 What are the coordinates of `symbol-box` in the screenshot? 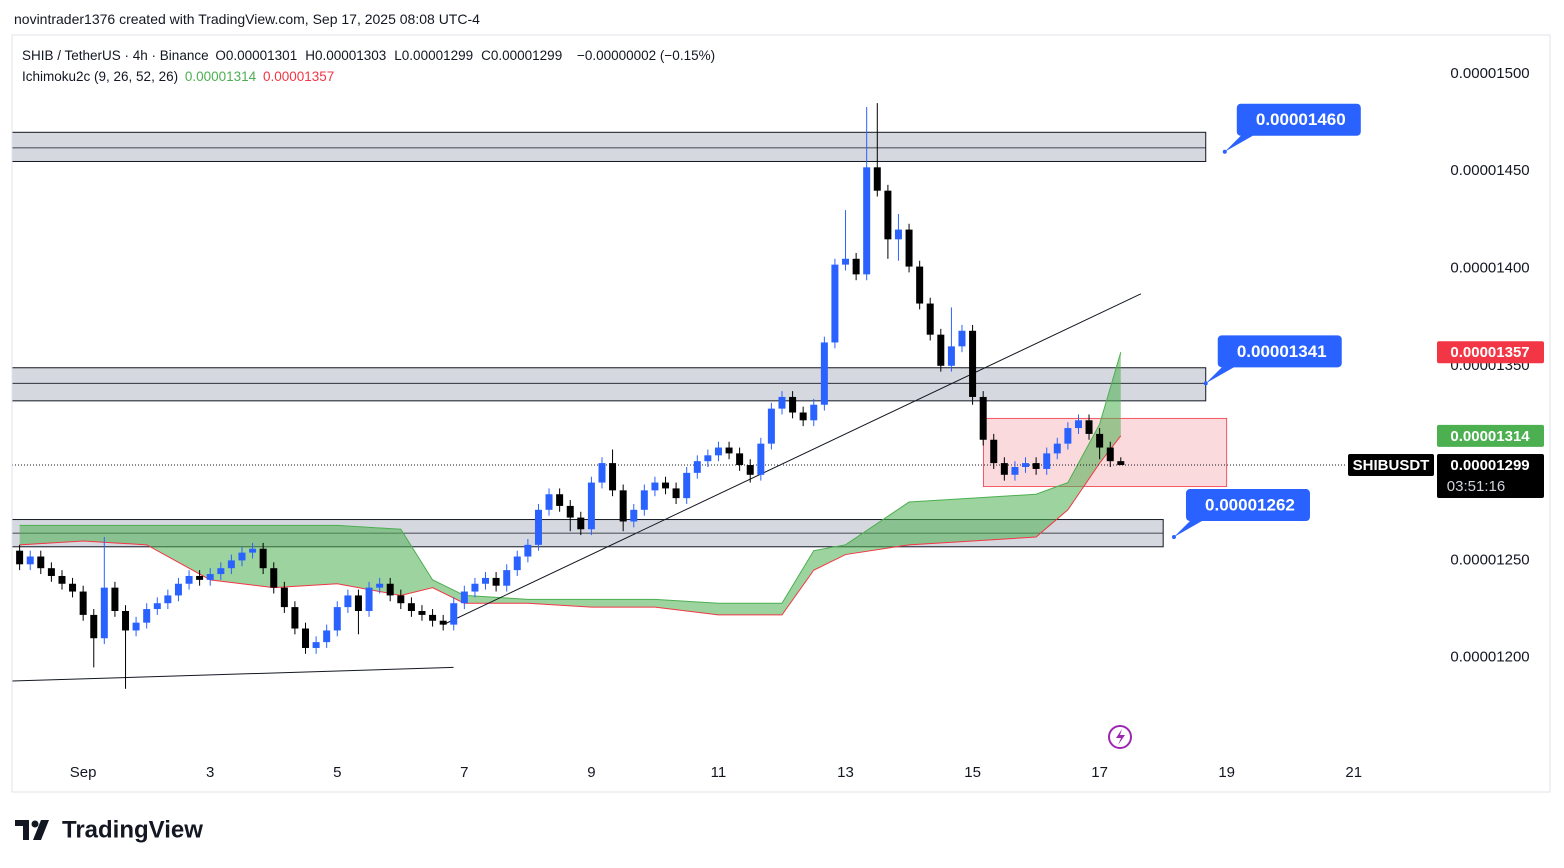 It's located at (1391, 465).